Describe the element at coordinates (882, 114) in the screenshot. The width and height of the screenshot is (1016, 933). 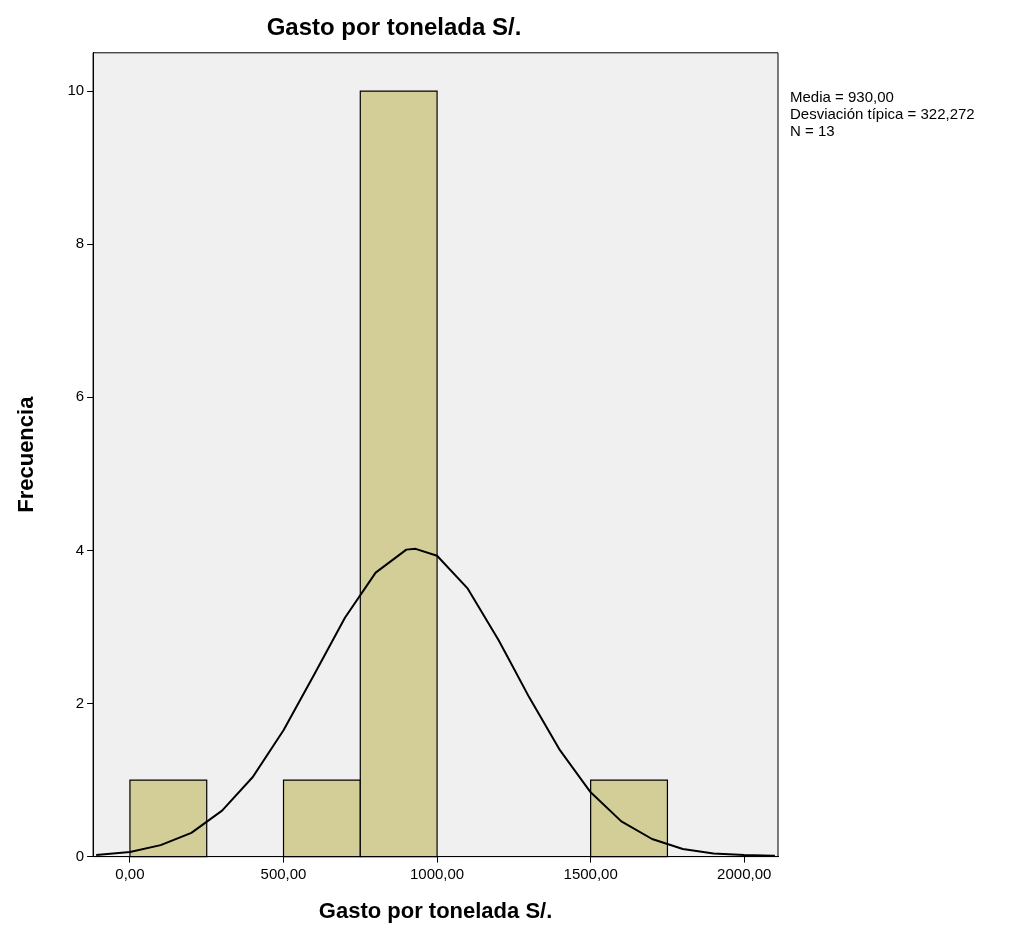
I see `text: Desviación típica = 322,272` at that location.